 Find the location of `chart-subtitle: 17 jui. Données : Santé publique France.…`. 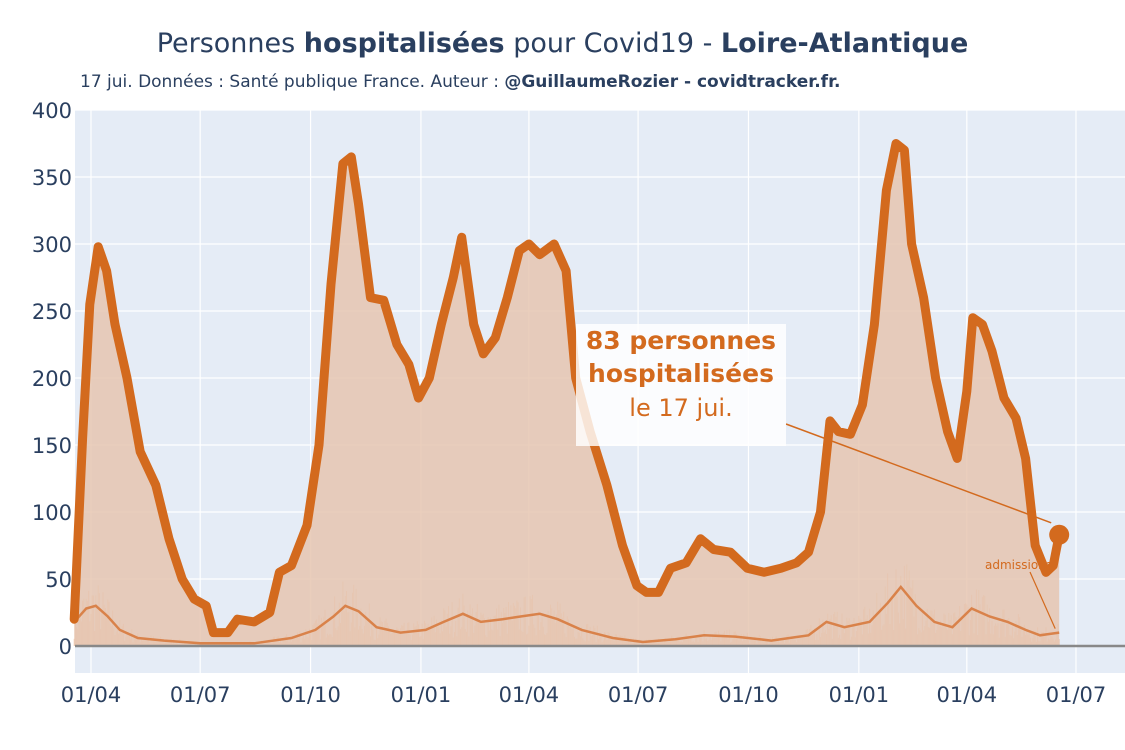

chart-subtitle: 17 jui. Données : Santé publique France.… is located at coordinates (460, 82).